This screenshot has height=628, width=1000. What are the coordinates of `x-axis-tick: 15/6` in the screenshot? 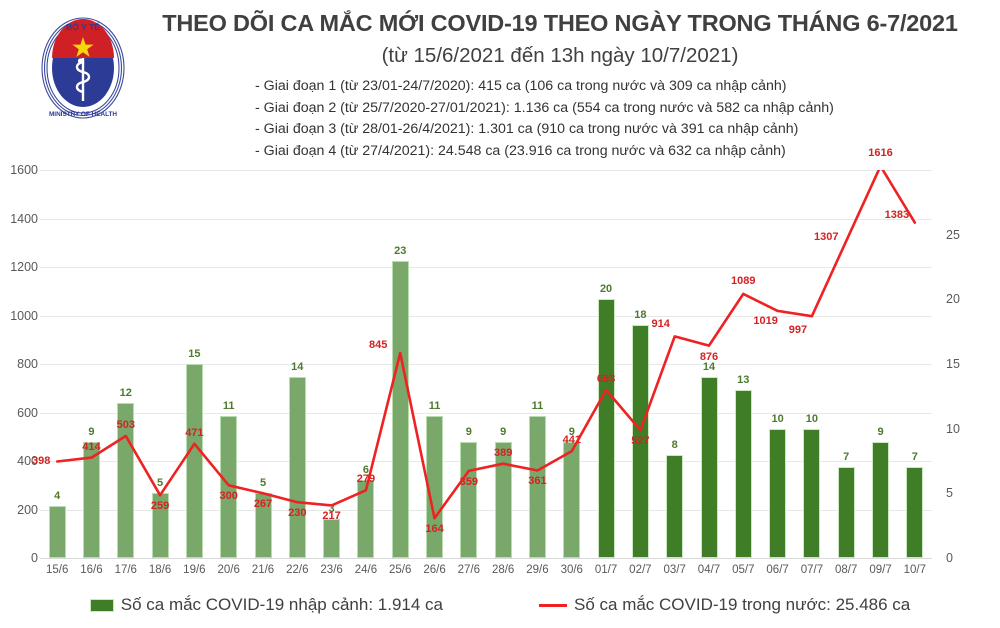 It's located at (57, 570).